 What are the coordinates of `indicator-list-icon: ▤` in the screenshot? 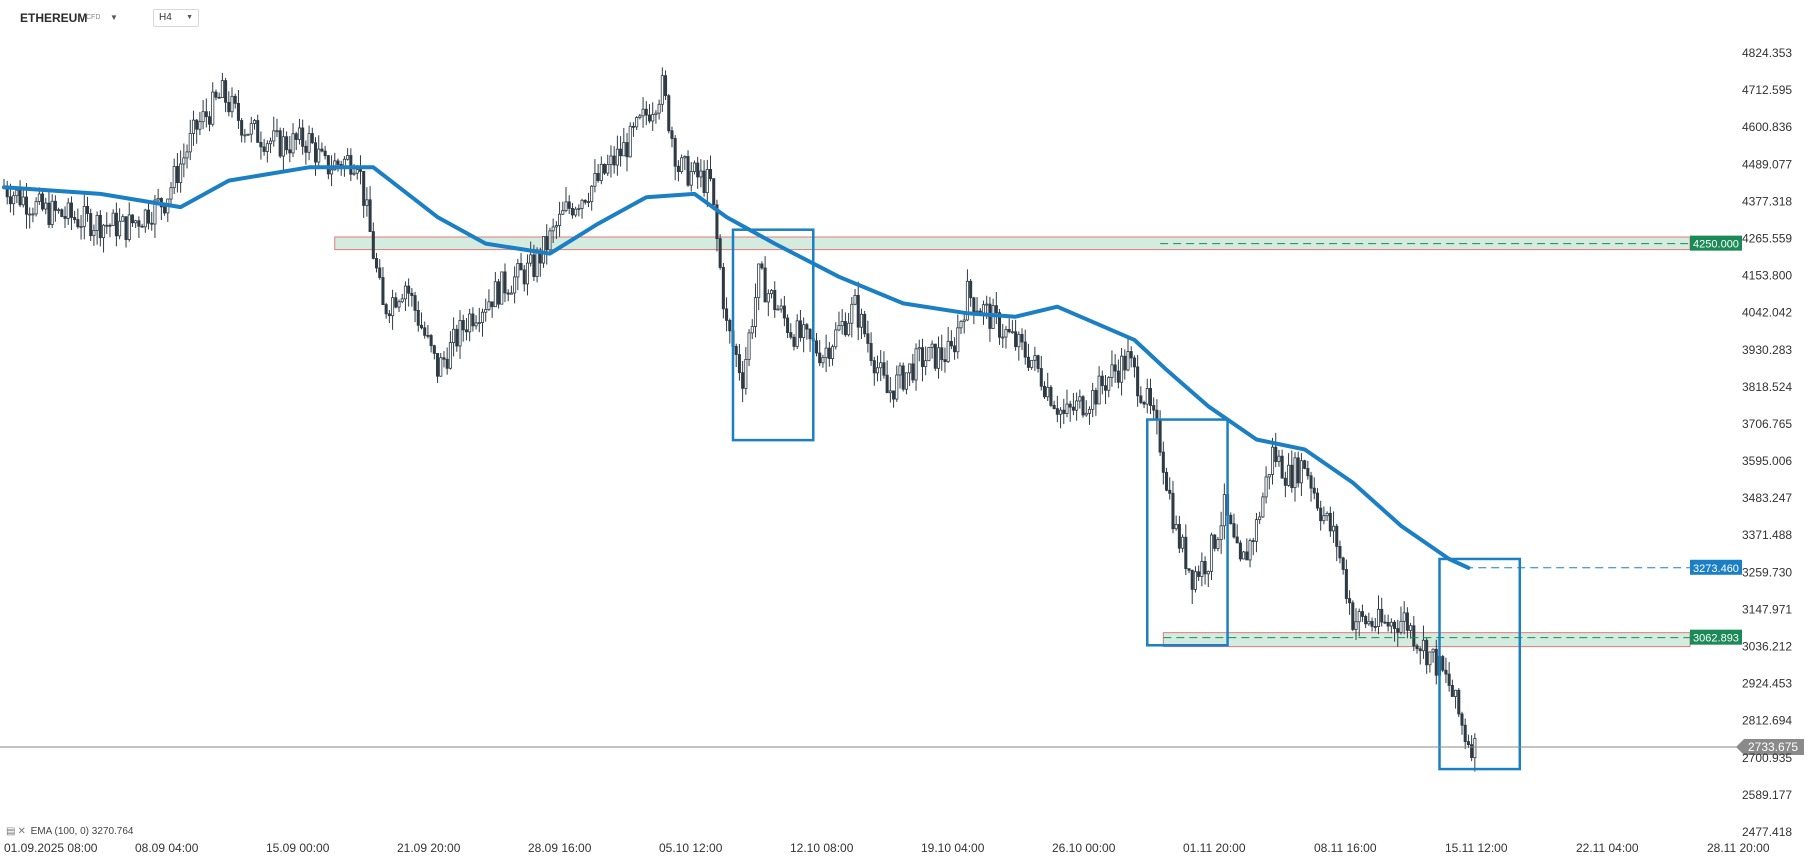 It's located at (11, 831).